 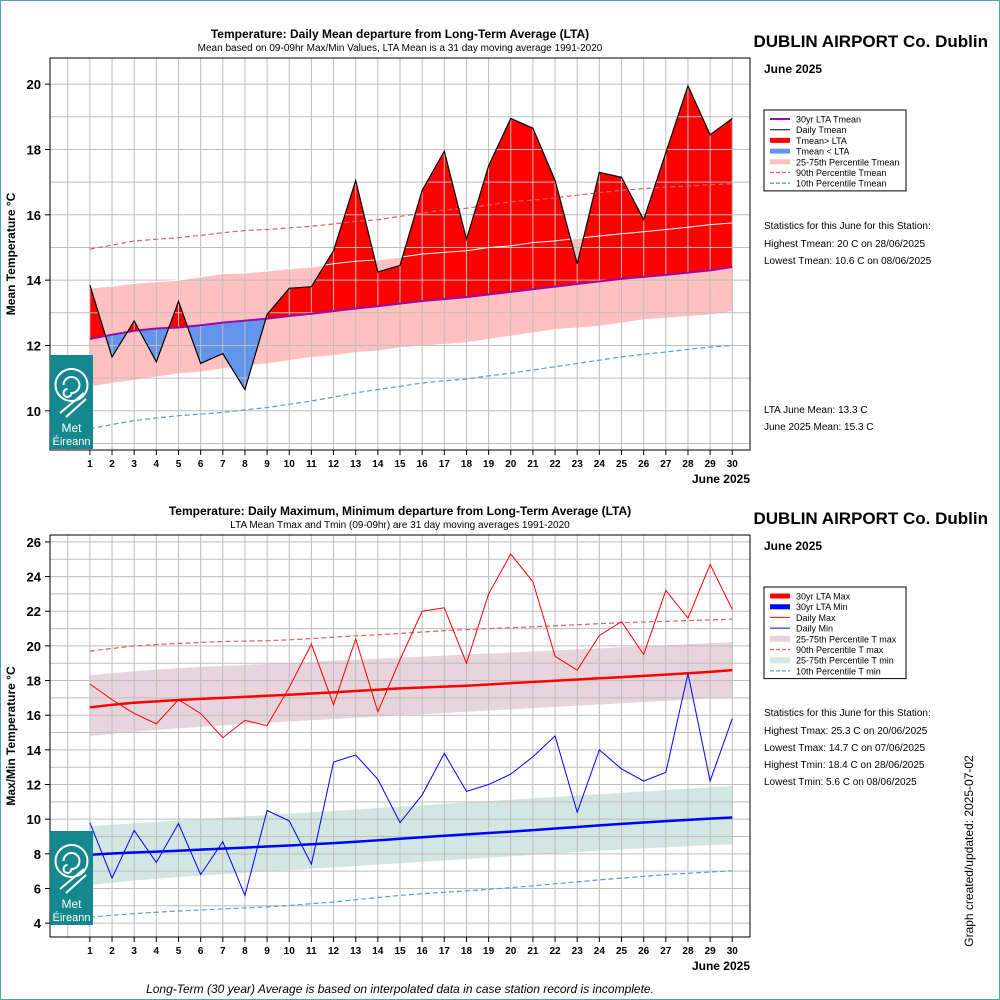 What do you see at coordinates (467, 951) in the screenshot?
I see `x-tick-label: 18` at bounding box center [467, 951].